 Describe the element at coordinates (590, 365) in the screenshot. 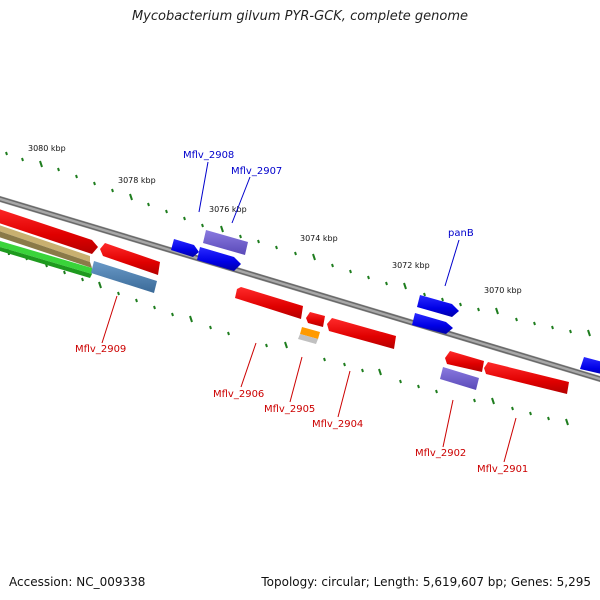

I see `gene-blue-right-edge` at that location.